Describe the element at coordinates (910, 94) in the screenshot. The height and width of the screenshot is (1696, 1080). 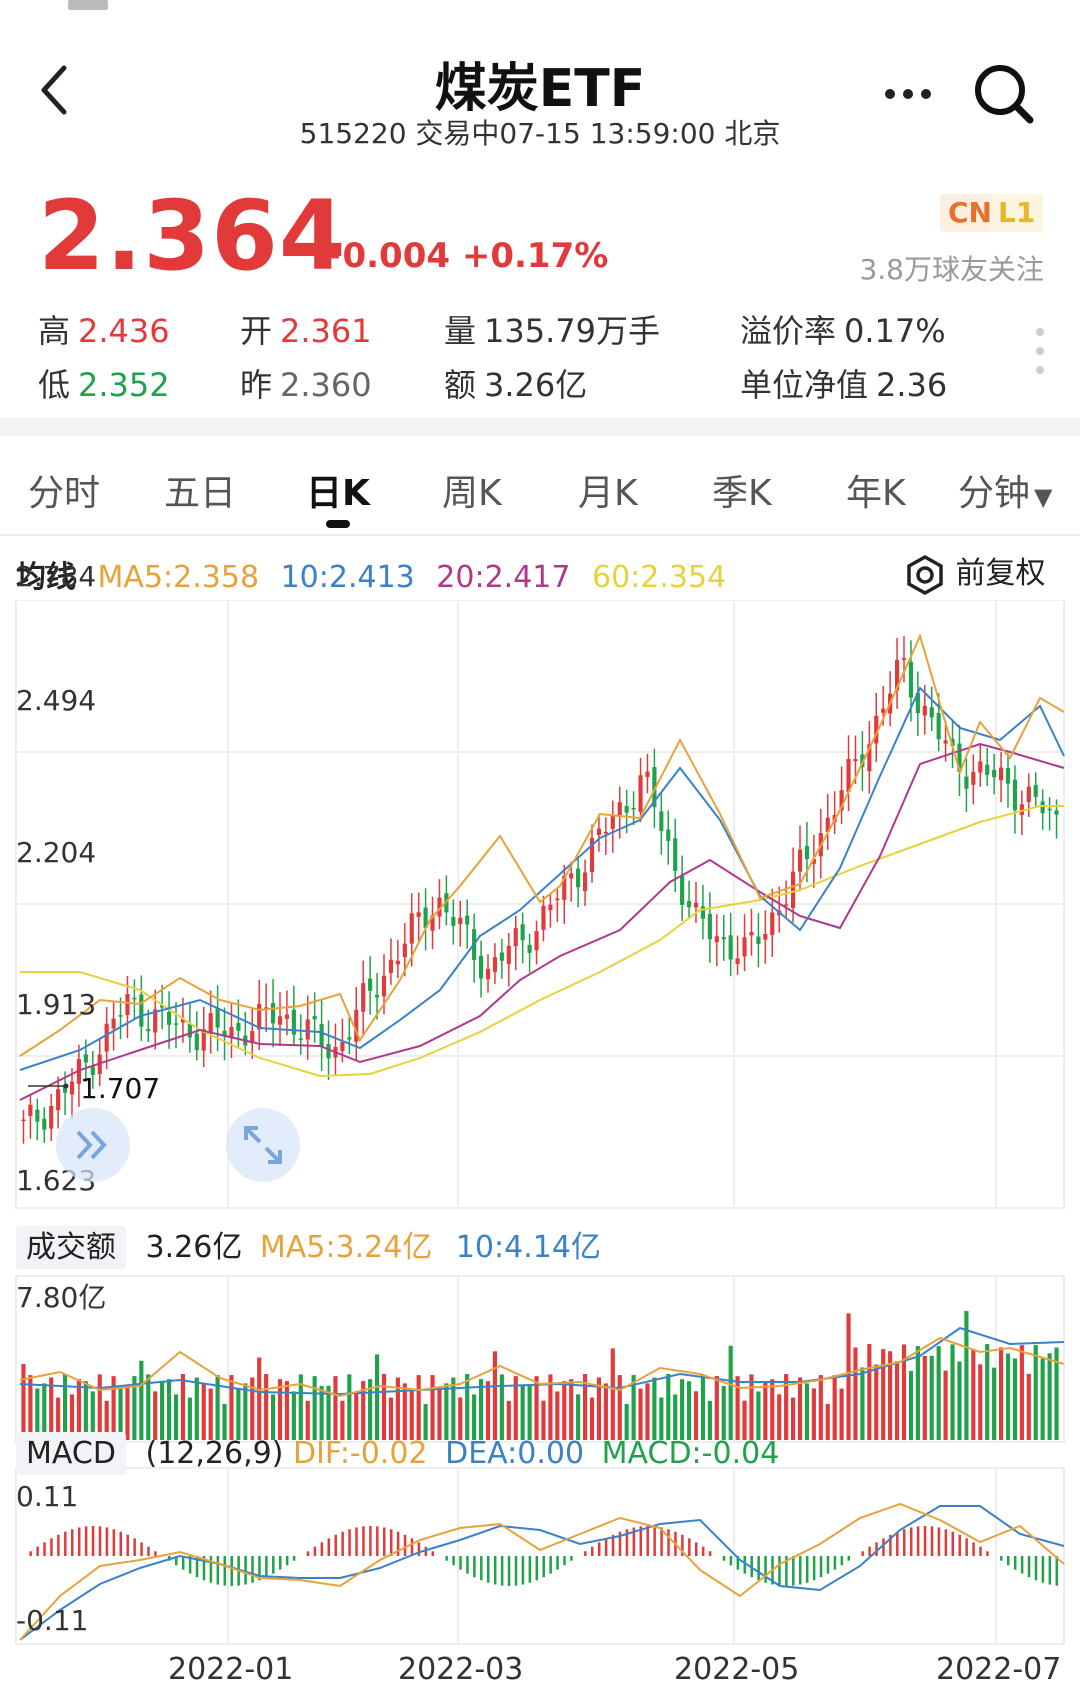
I see `more-button` at that location.